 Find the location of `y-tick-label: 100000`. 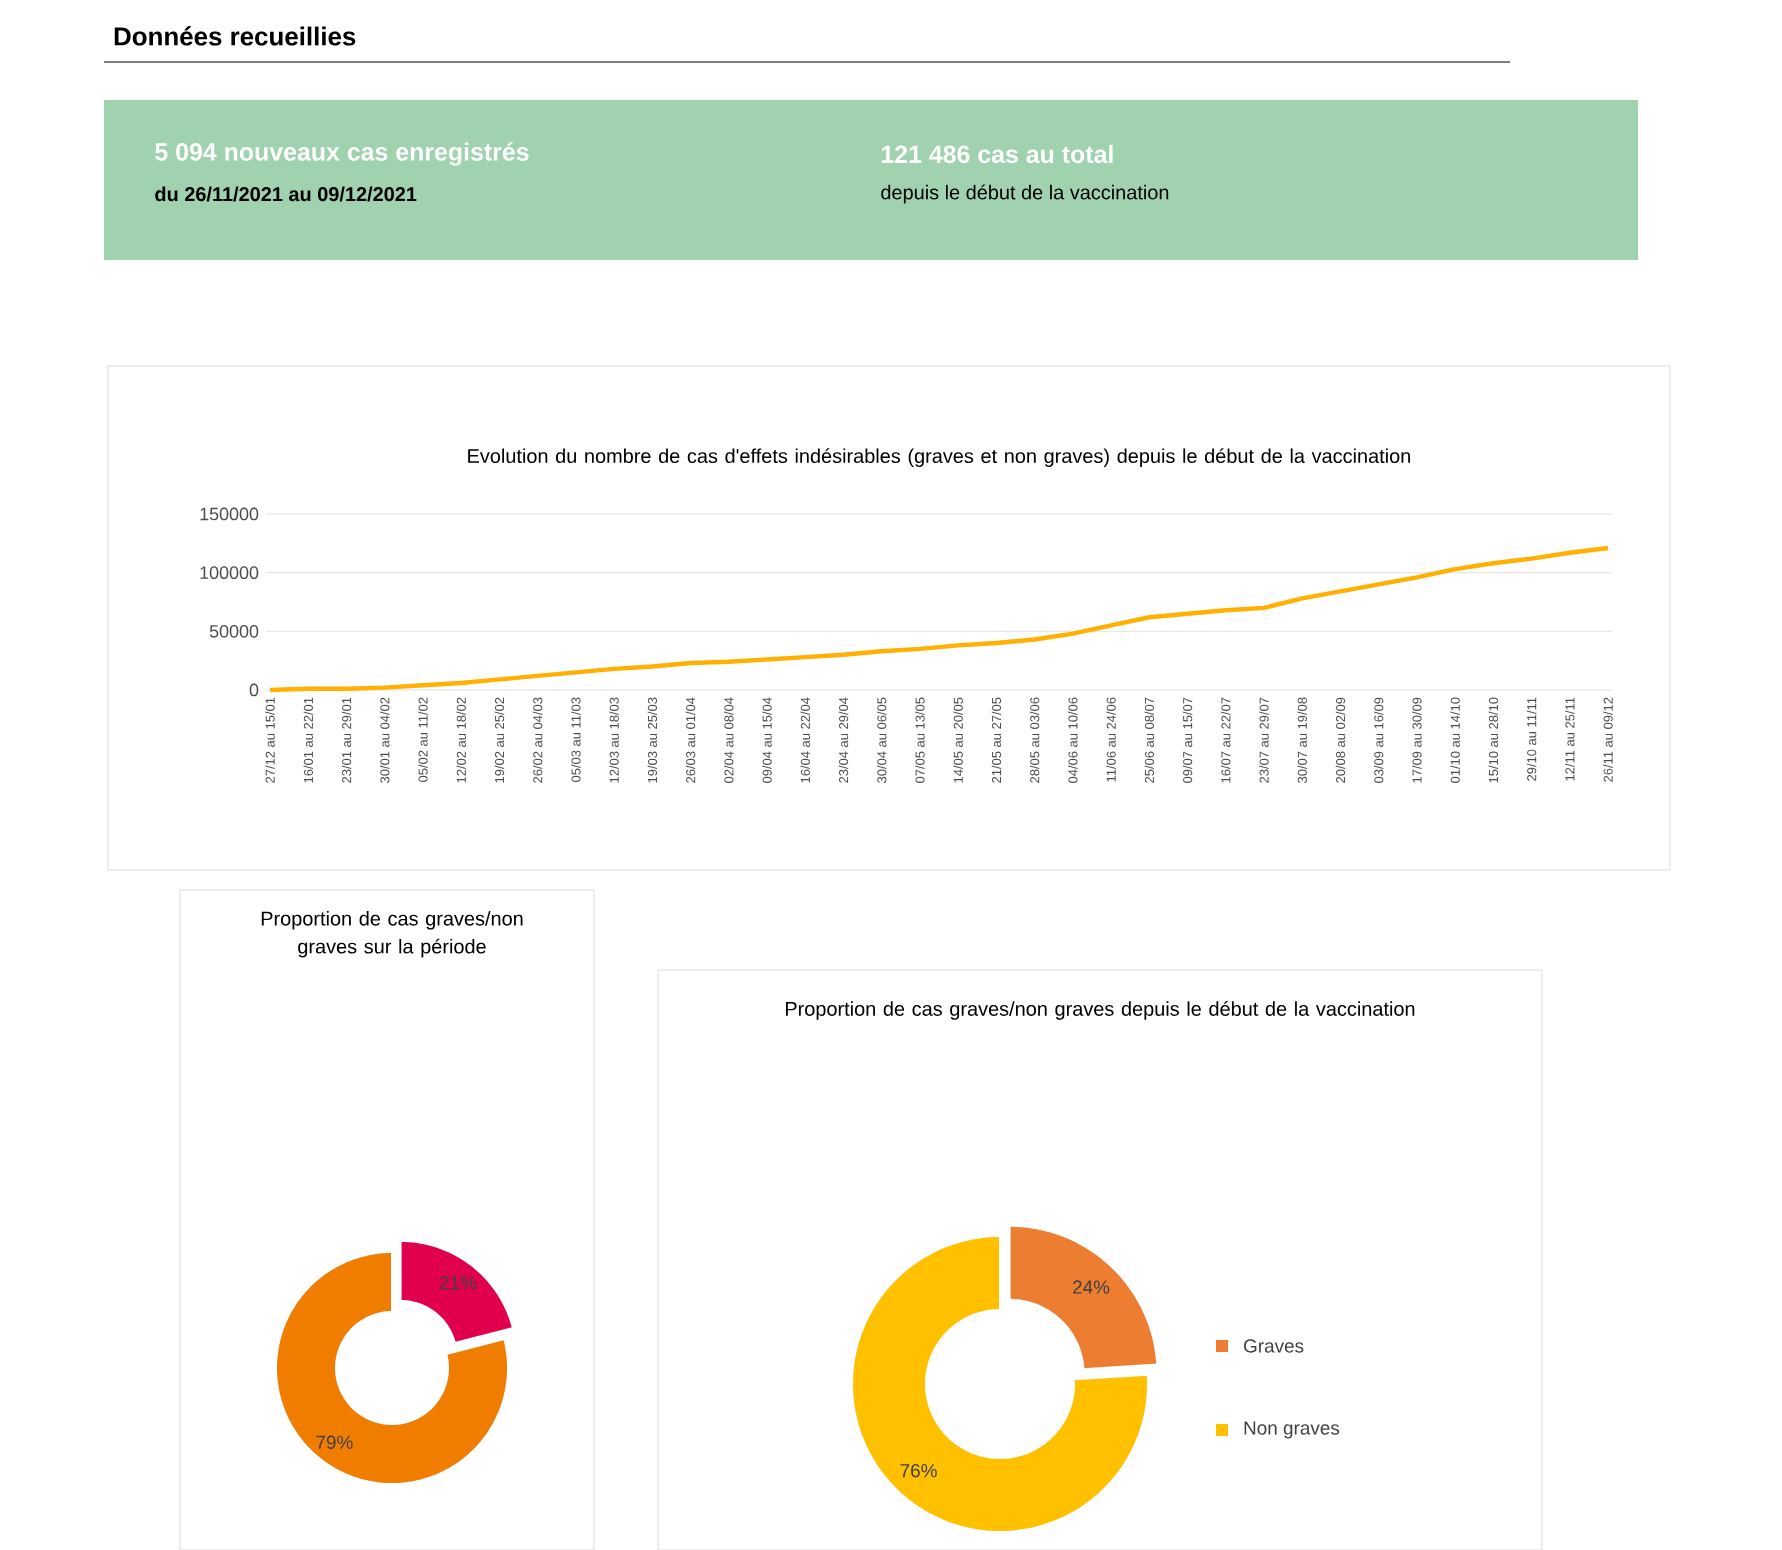

y-tick-label: 100000 is located at coordinates (229, 572).